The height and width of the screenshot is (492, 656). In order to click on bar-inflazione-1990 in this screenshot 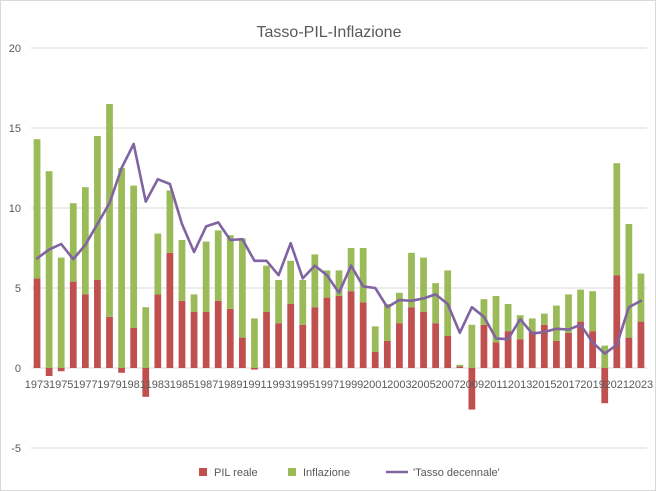, I will do `click(242, 288)`.